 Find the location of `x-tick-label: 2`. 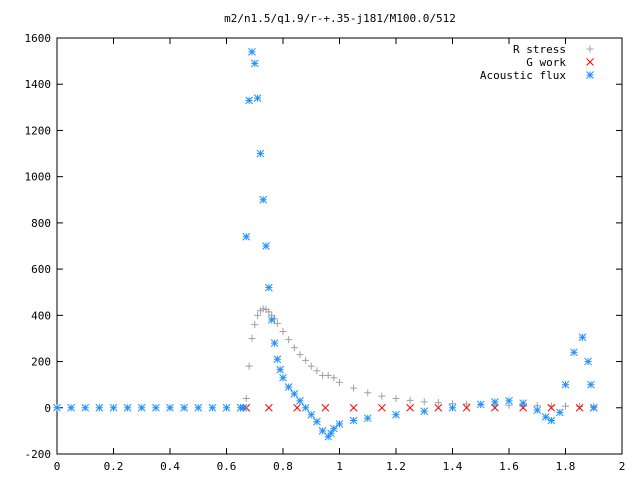

x-tick-label: 2 is located at coordinates (622, 466).